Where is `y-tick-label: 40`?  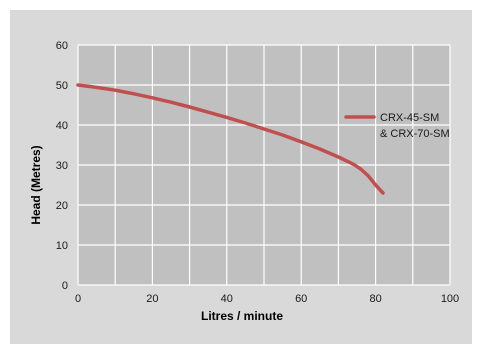 y-tick-label: 40 is located at coordinates (62, 126).